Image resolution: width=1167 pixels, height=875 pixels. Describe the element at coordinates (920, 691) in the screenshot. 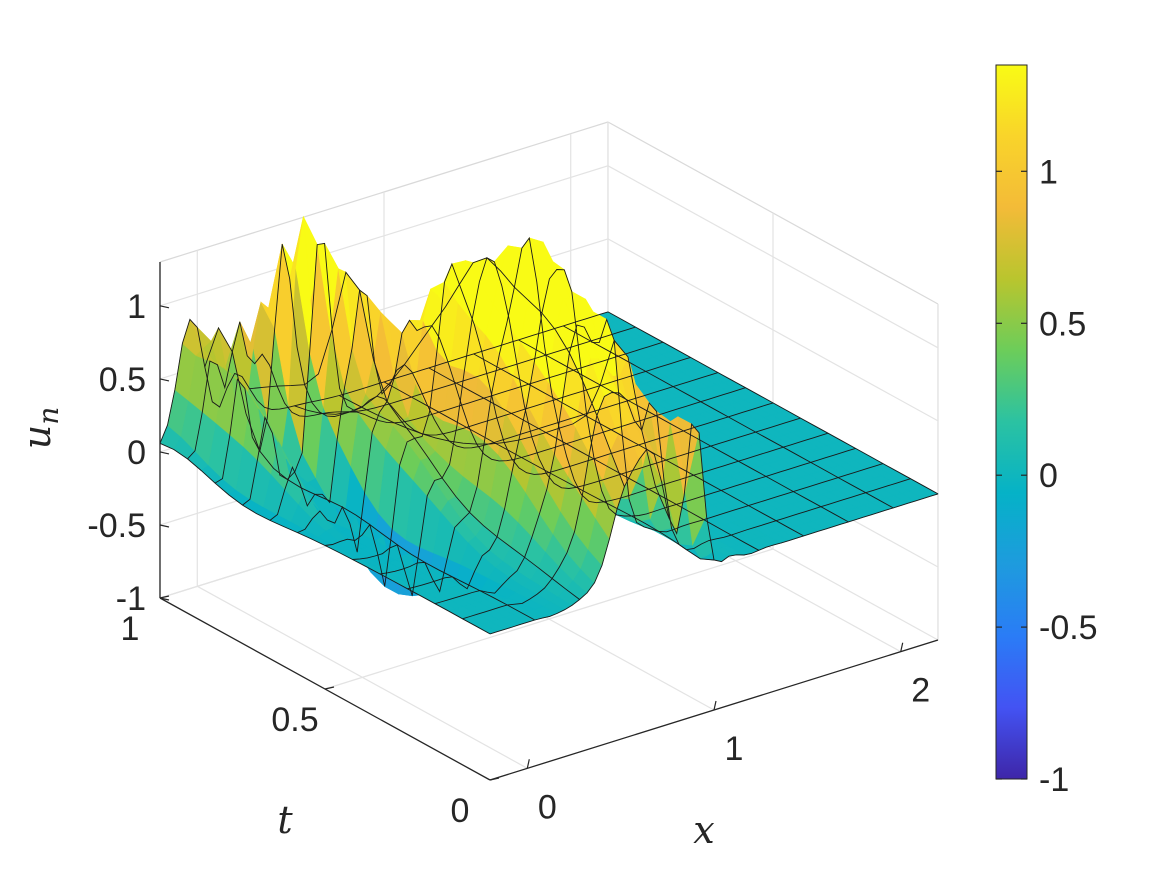

I see `x-tick-label: 2` at that location.